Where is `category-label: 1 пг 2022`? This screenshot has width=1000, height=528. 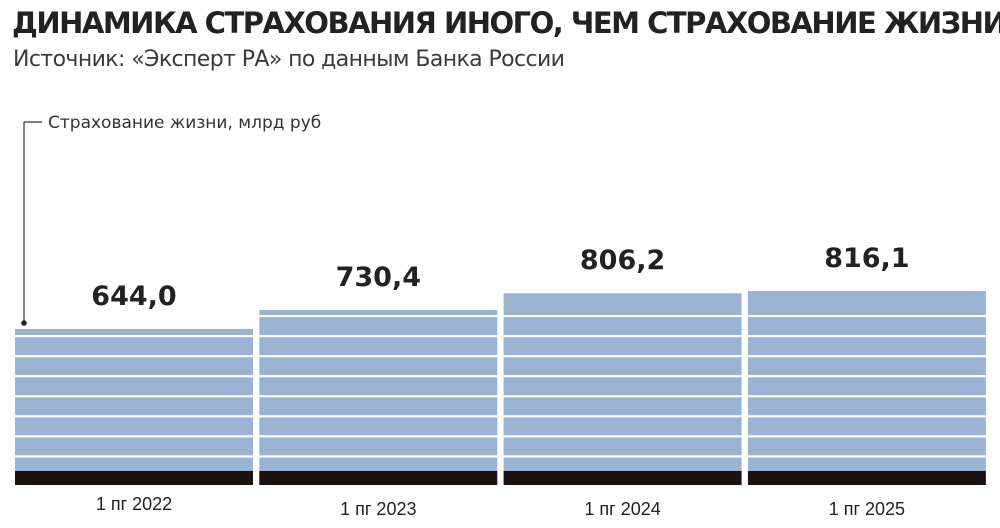
category-label: 1 пг 2022 is located at coordinates (134, 504).